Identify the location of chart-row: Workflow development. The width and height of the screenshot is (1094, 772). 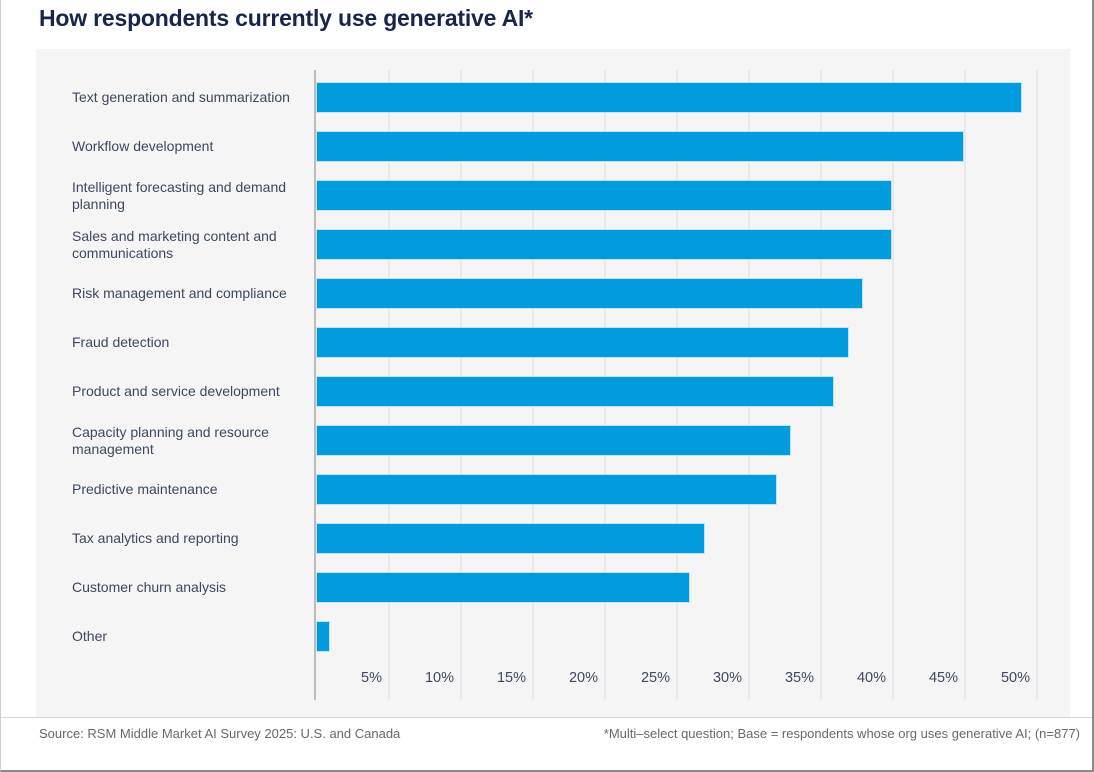
(553, 146).